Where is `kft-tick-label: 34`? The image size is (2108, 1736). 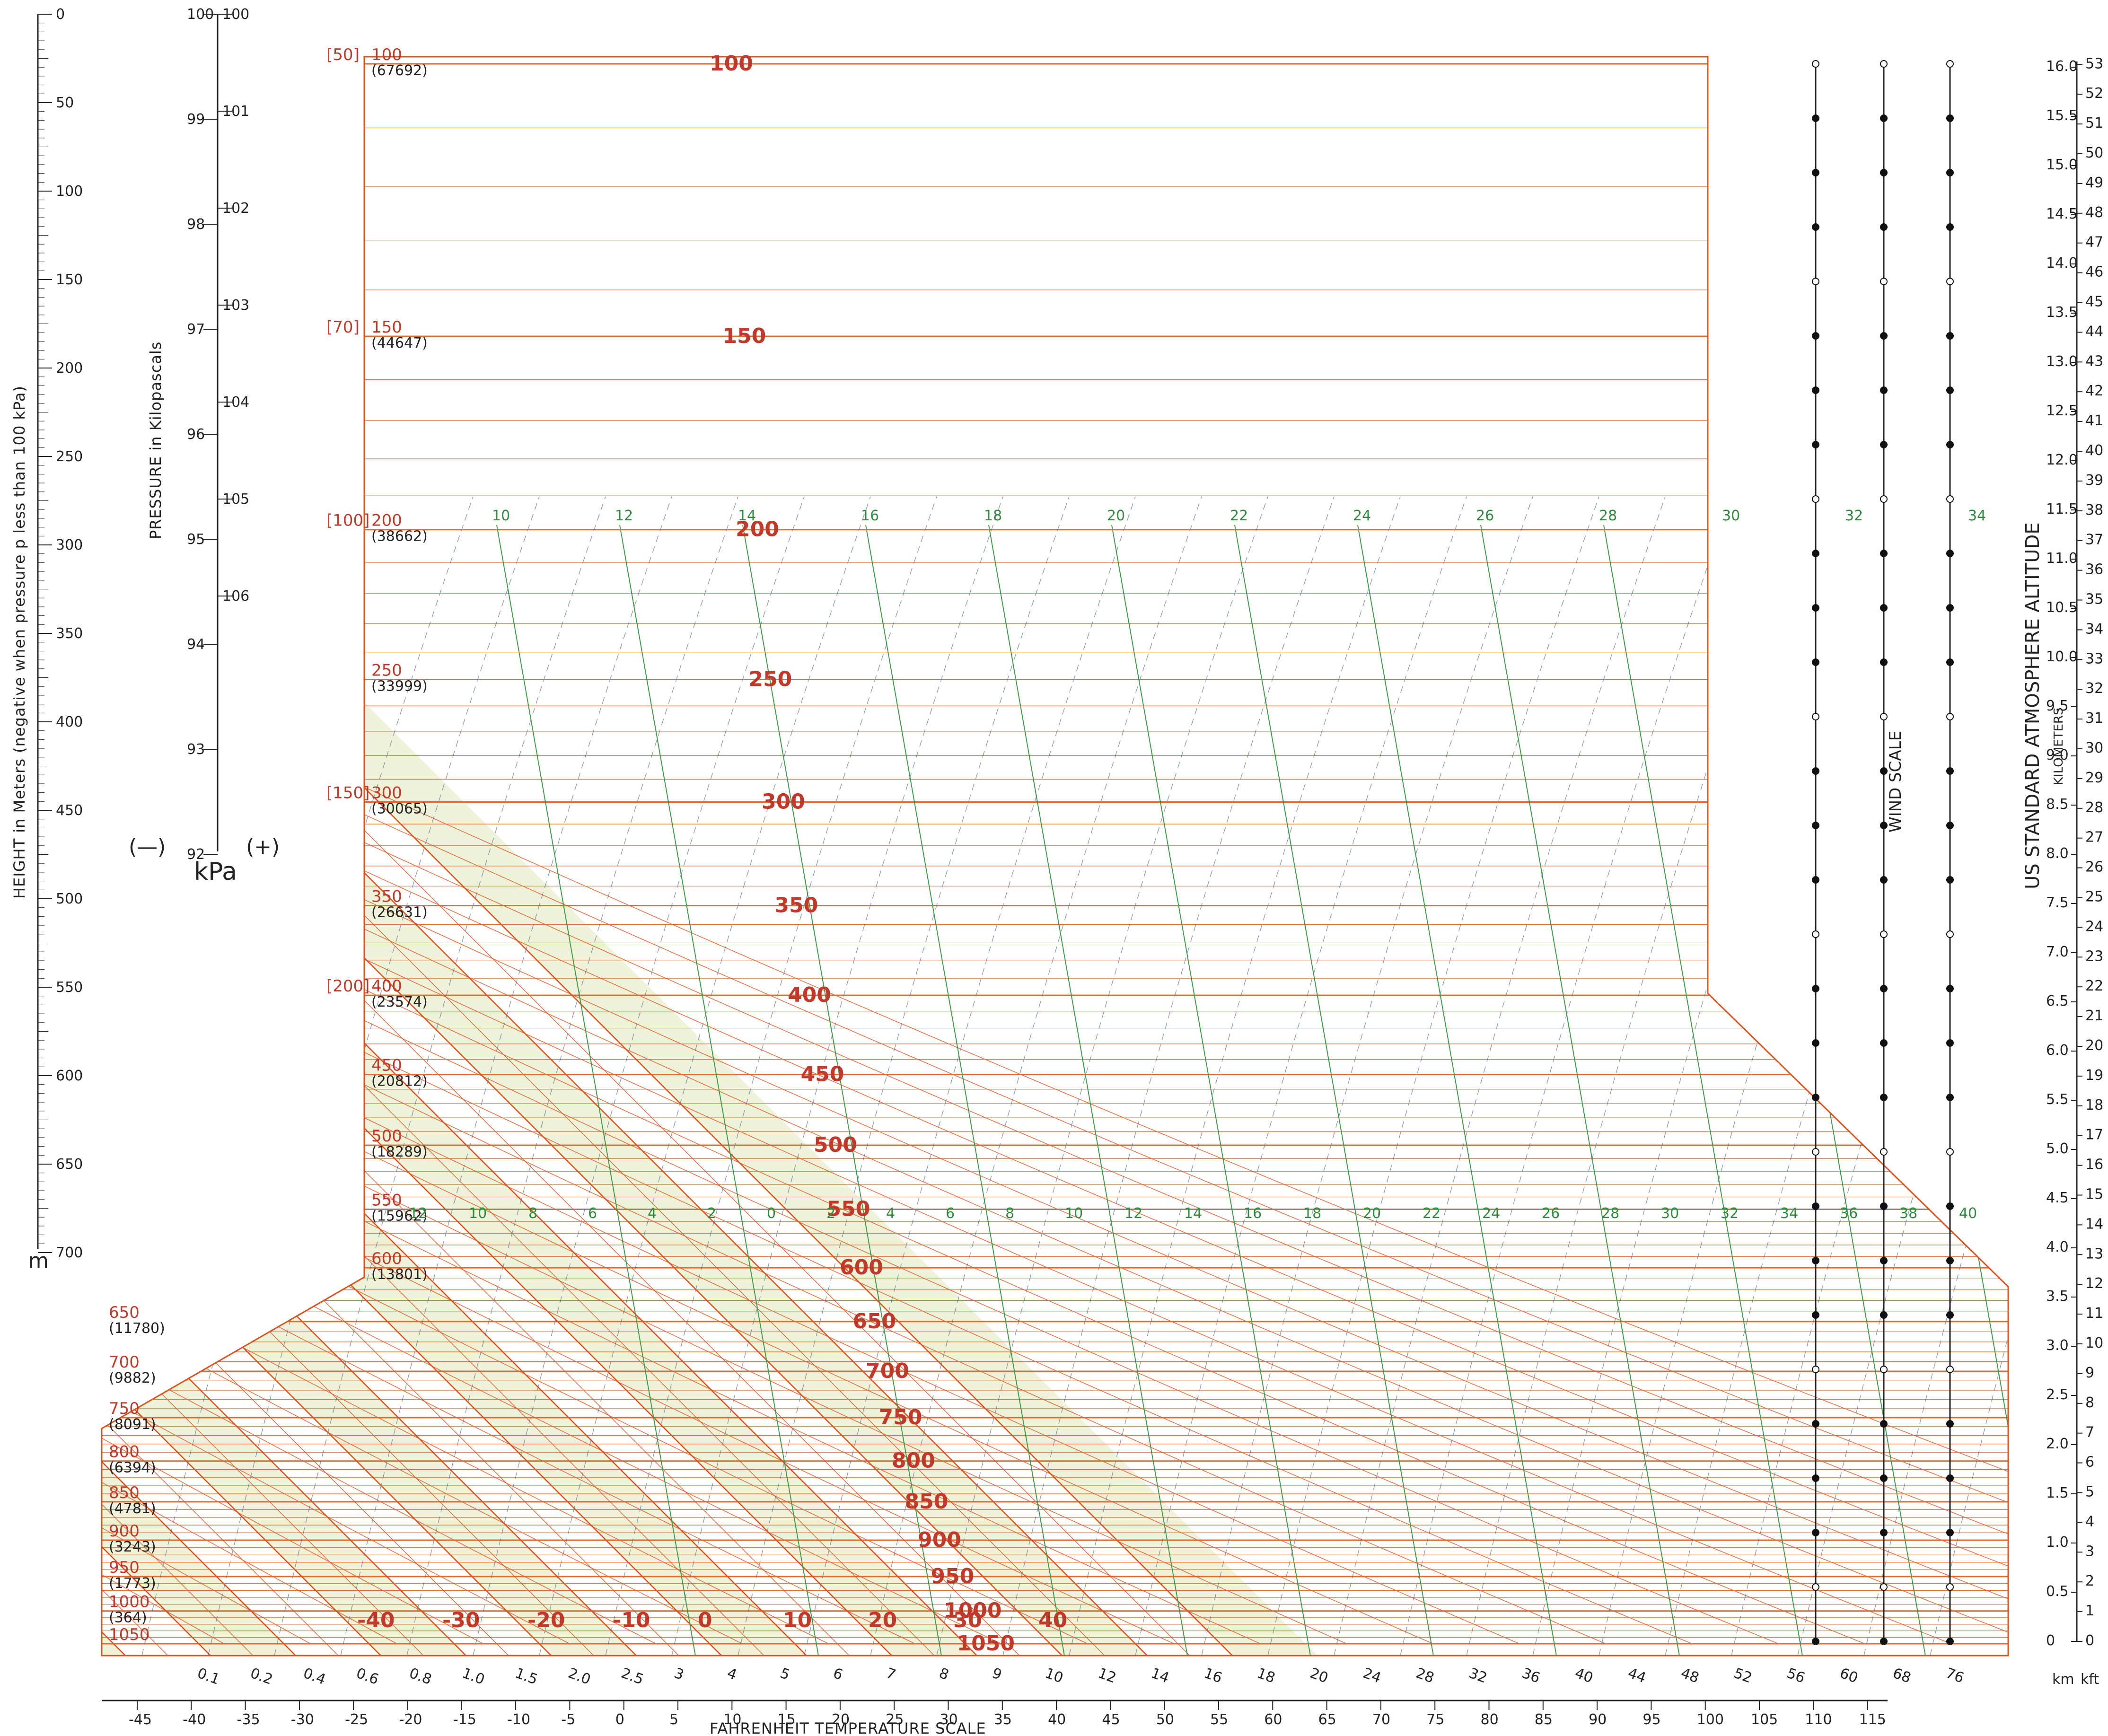 kft-tick-label: 34 is located at coordinates (2094, 629).